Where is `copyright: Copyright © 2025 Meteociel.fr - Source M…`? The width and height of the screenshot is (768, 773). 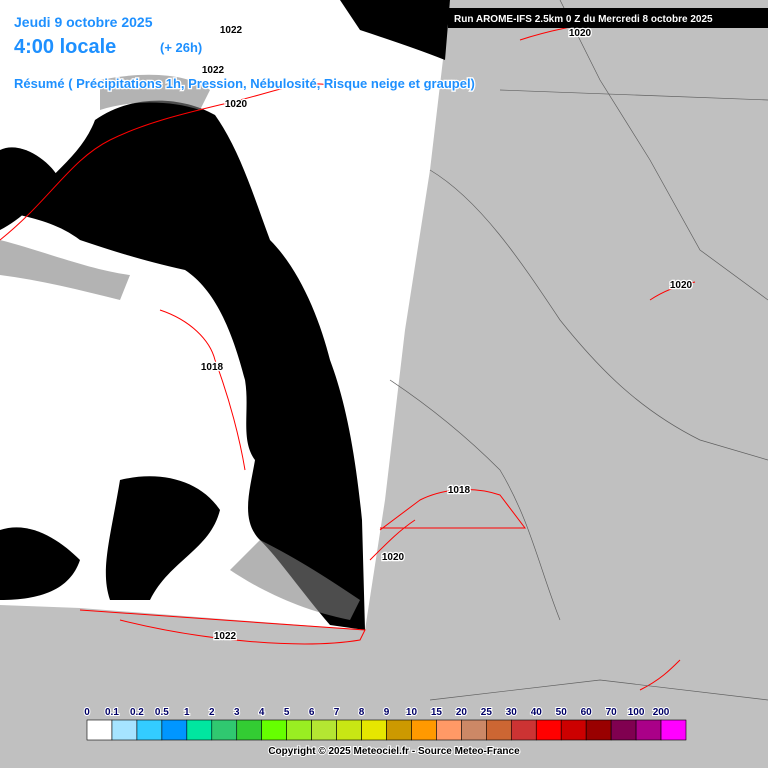
copyright: Copyright © 2025 Meteociel.fr - Source M… is located at coordinates (394, 751).